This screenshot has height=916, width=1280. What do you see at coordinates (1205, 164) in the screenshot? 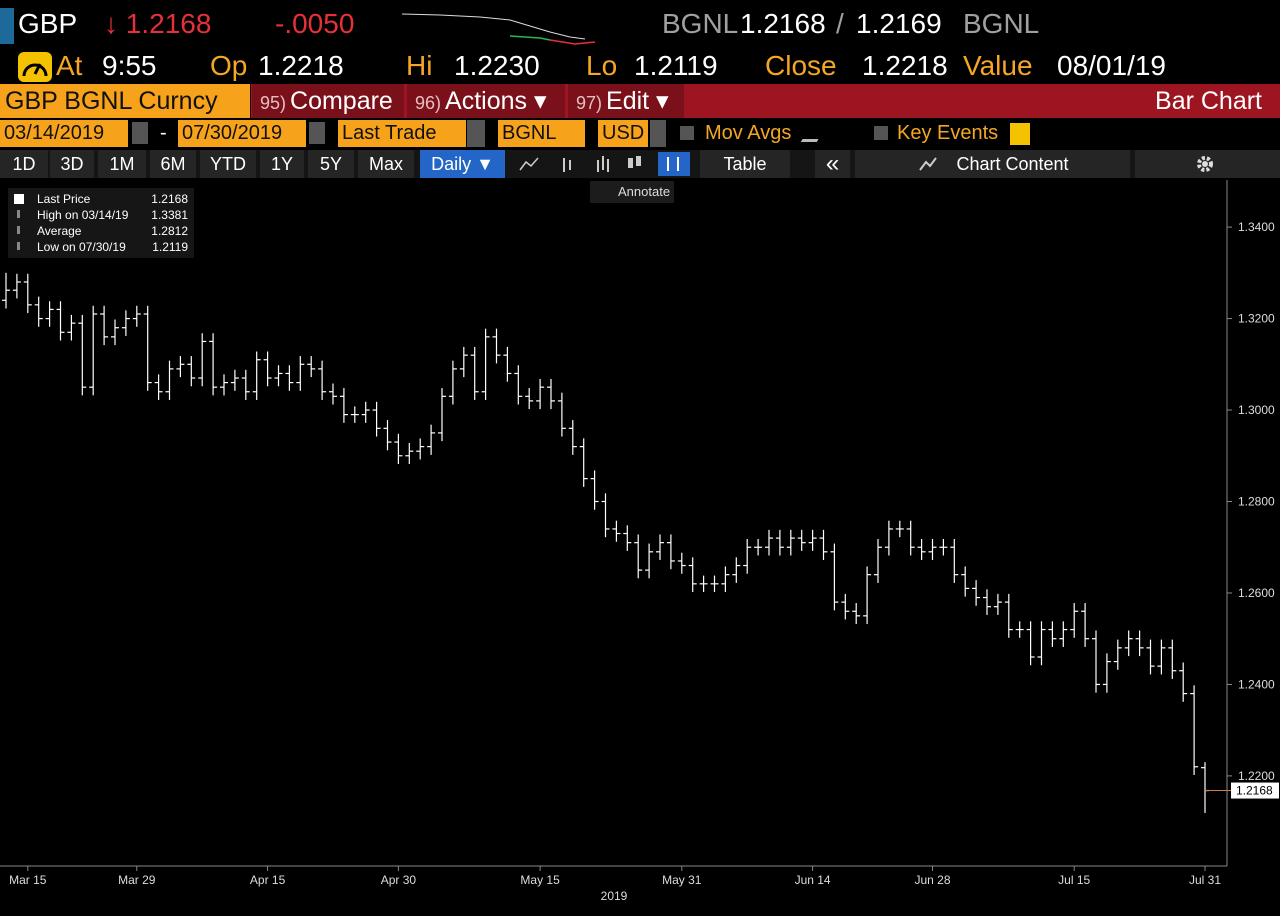
I see `gear-icon` at bounding box center [1205, 164].